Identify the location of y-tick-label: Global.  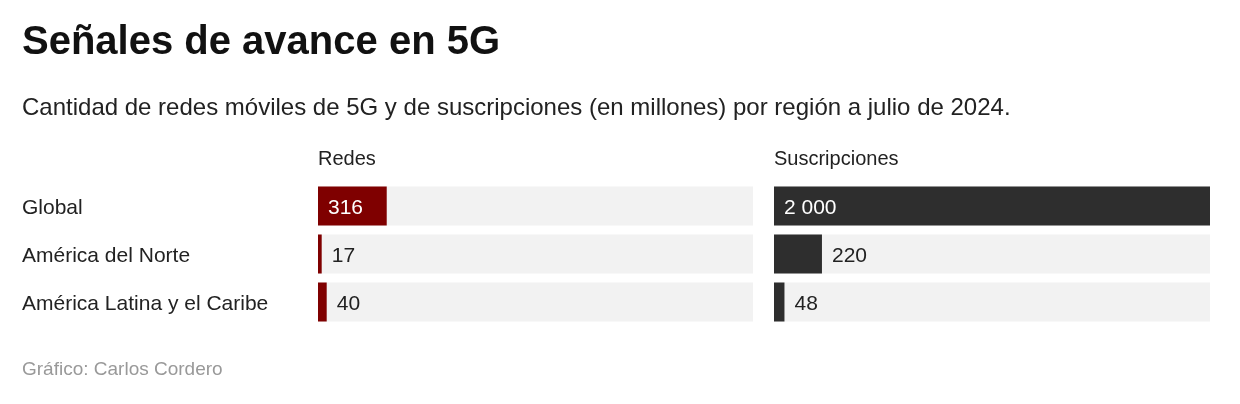
(52, 206).